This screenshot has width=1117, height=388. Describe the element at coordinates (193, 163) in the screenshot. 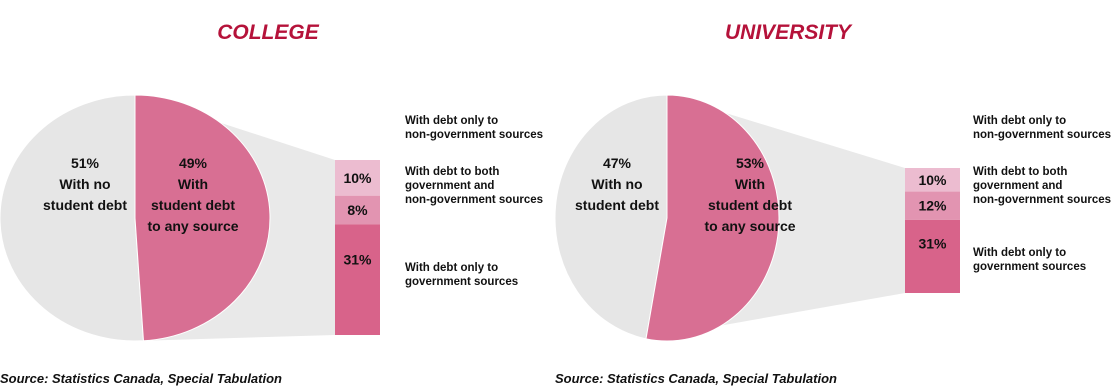

I see `slice-label-line: 49%` at that location.